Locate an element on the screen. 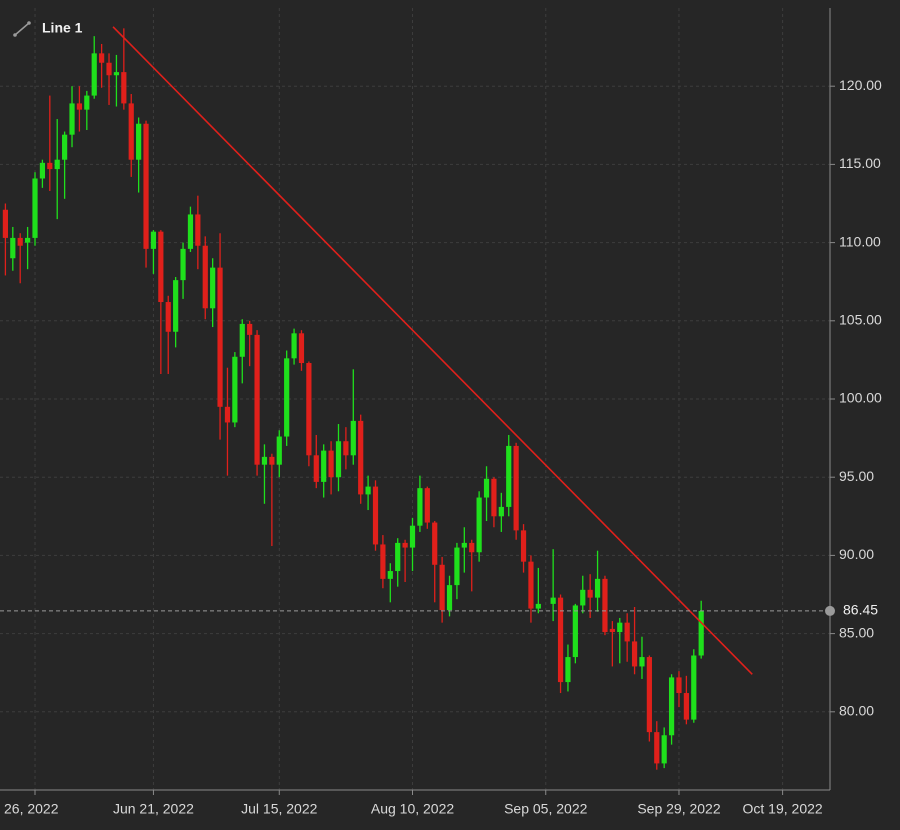  y-tick-label: 110.00 is located at coordinates (860, 241).